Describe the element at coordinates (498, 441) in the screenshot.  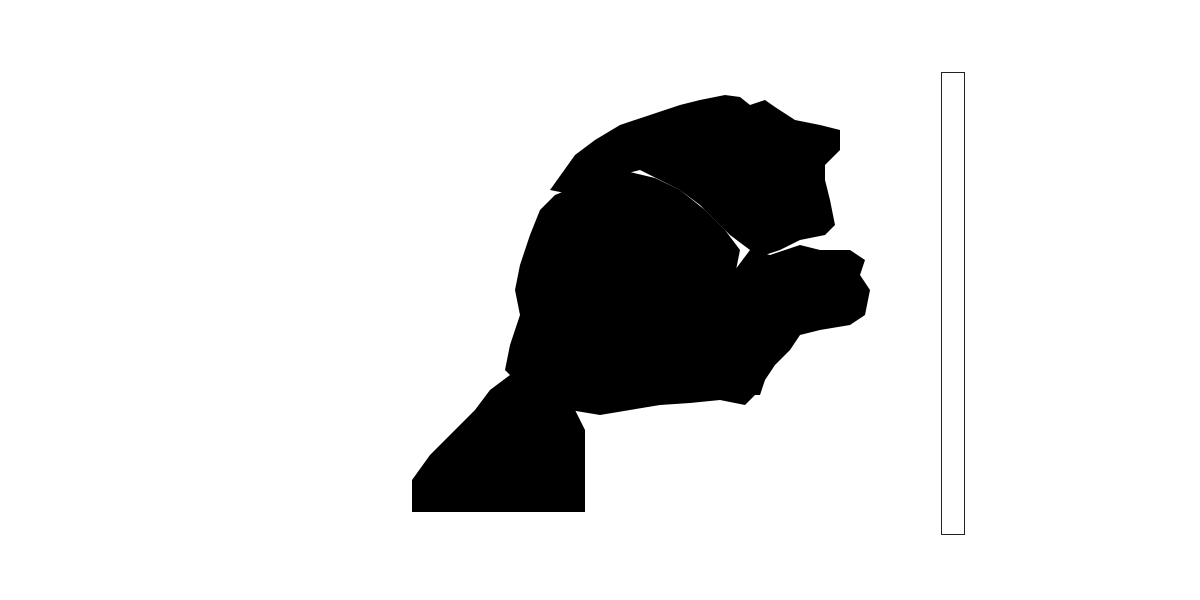
I see `region-south-west` at that location.